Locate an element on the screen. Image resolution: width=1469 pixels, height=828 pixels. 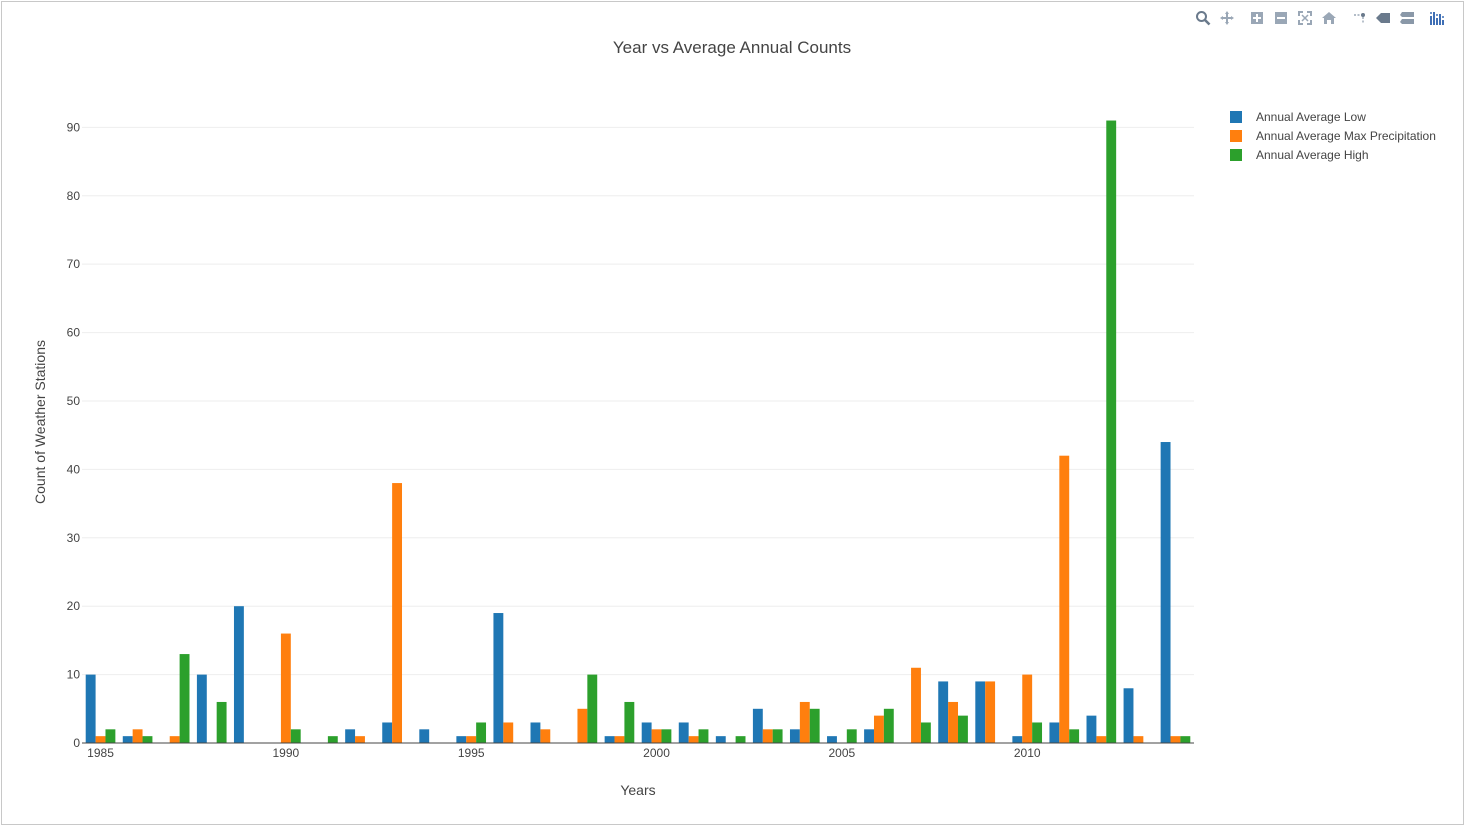
autoscale-icon is located at coordinates (1305, 18).